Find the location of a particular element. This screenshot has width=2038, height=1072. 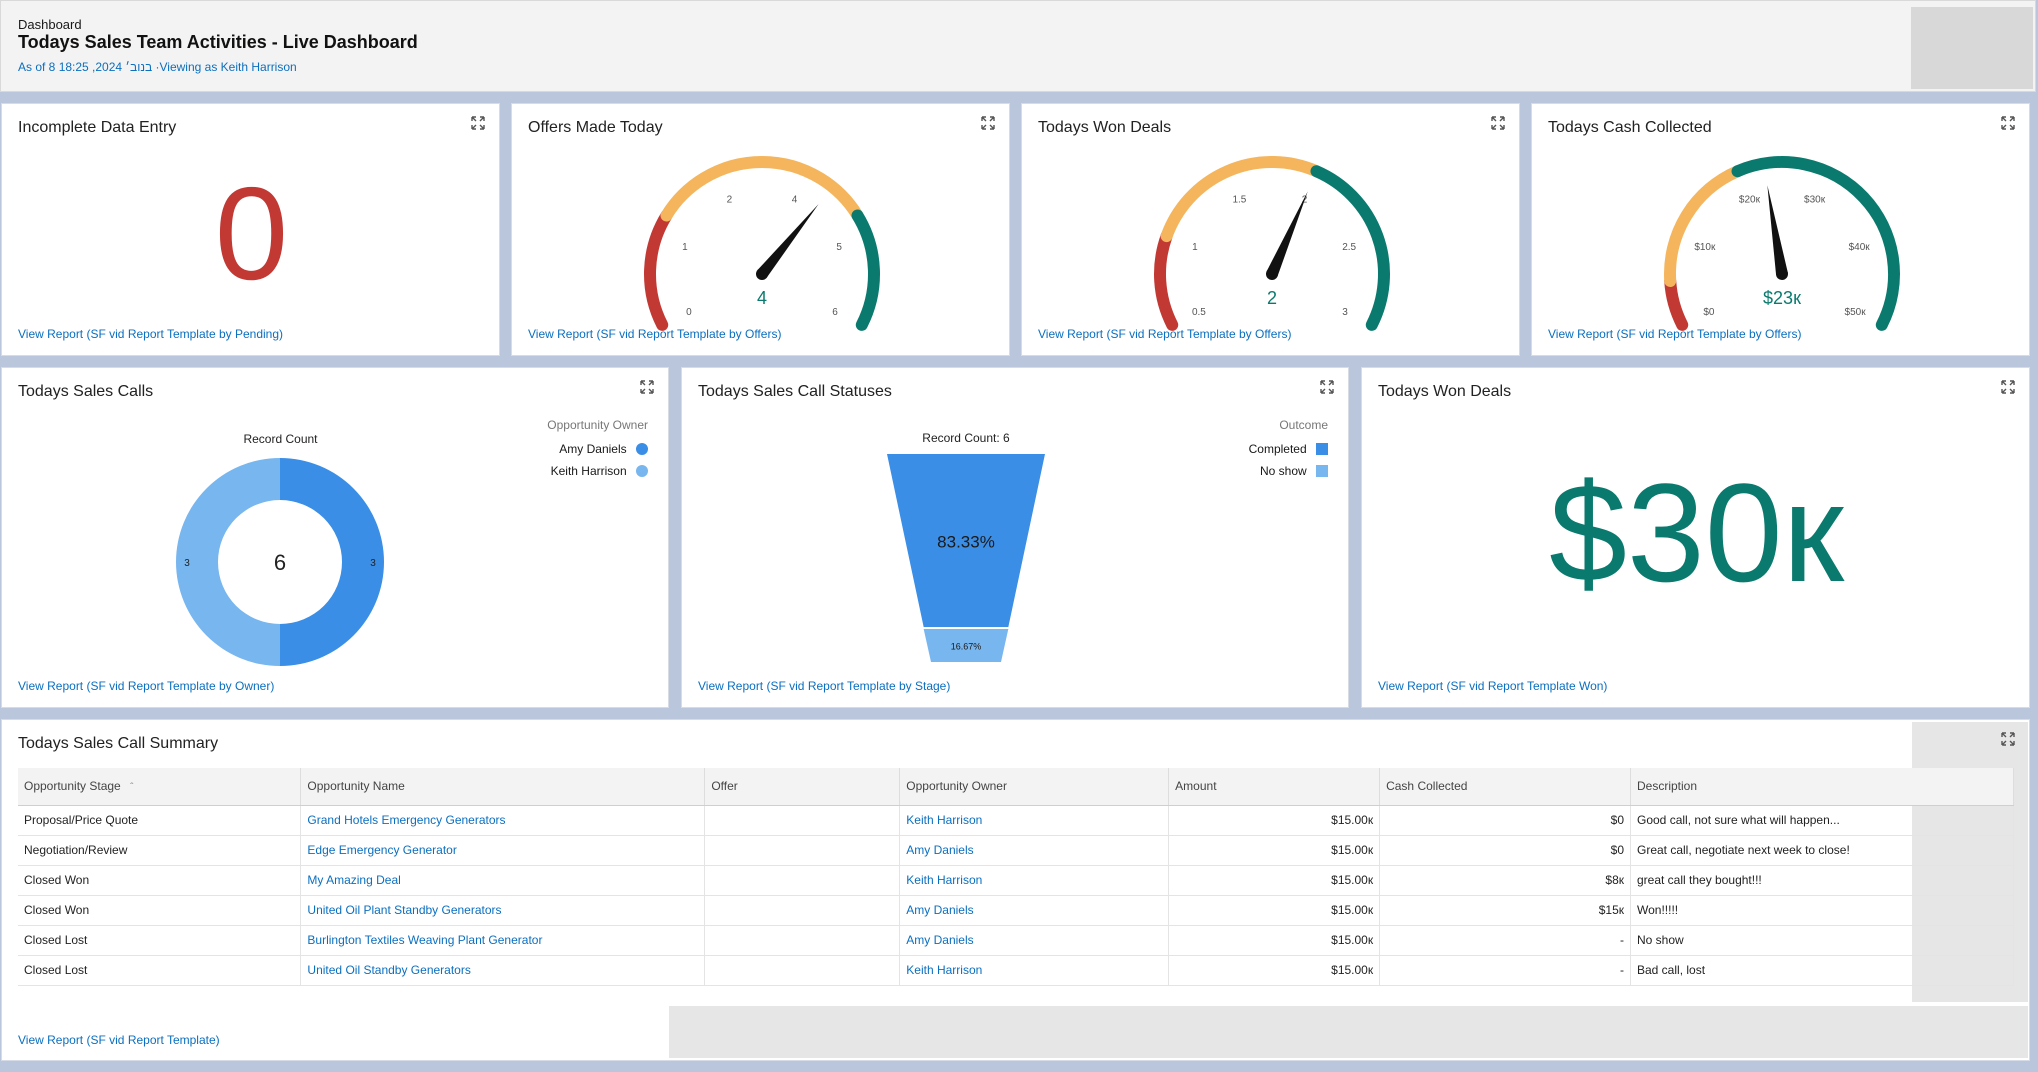

gauge-tick-label: 3 is located at coordinates (1345, 312).